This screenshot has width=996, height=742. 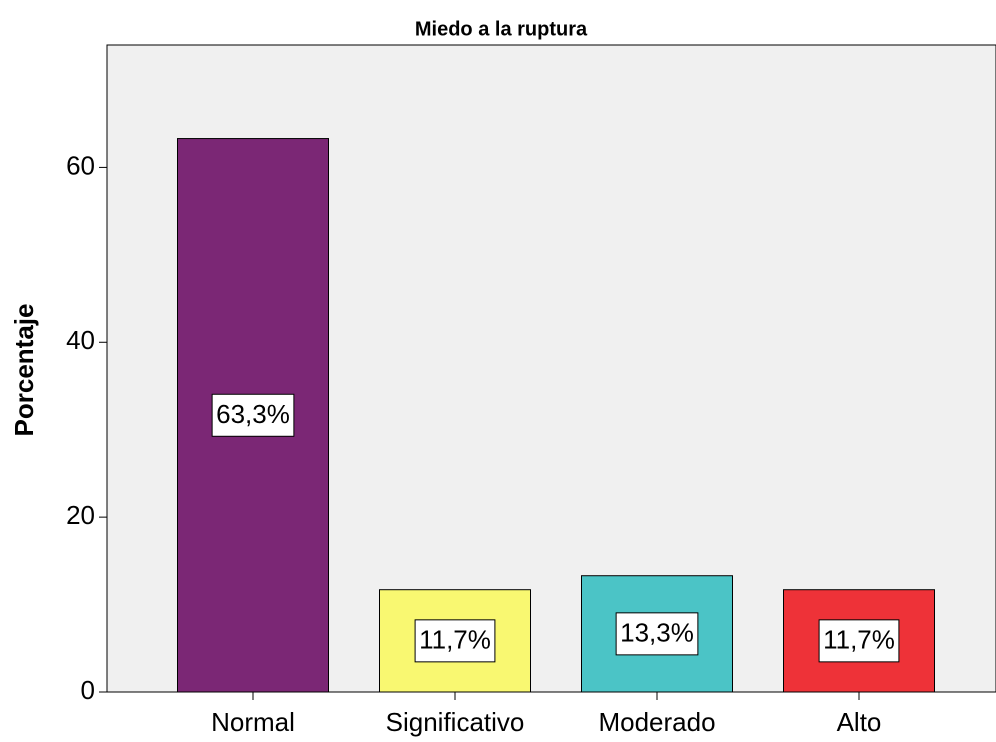 I want to click on x-tick-label: Normal, so click(x=253, y=722).